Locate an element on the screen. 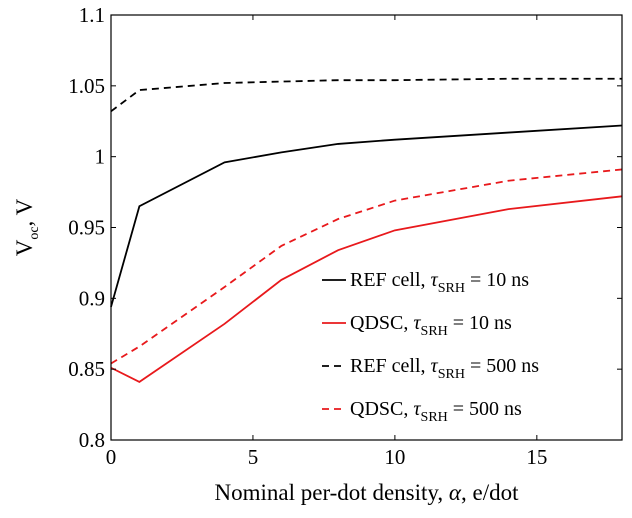  legend-entry-1: REF cell, τSRH = 10 ns is located at coordinates (439, 282).